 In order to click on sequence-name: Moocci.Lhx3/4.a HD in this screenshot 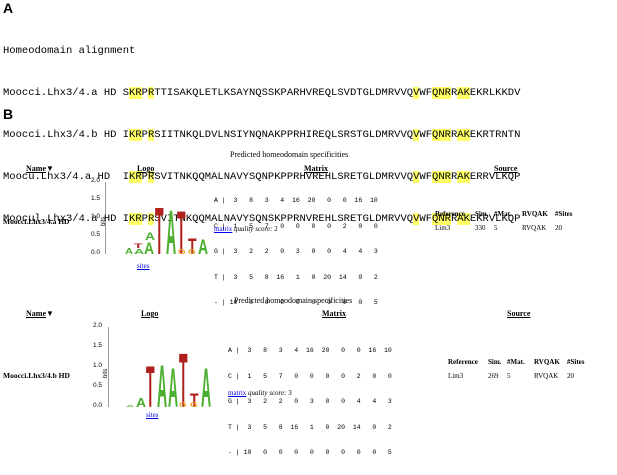, I will do `click(60, 93)`.